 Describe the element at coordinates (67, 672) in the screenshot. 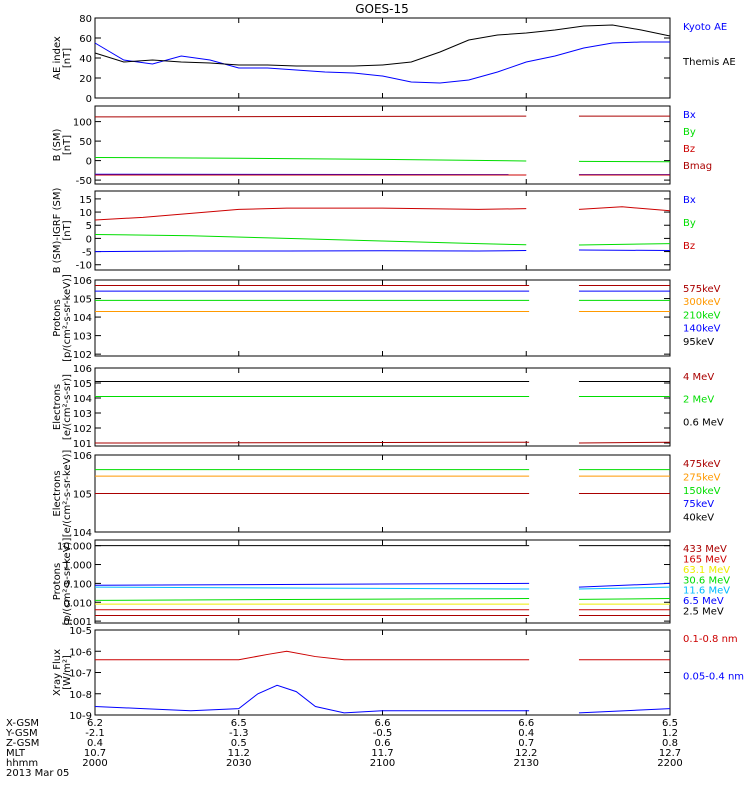

I see `y-axis-unit: [W/m²]` at that location.